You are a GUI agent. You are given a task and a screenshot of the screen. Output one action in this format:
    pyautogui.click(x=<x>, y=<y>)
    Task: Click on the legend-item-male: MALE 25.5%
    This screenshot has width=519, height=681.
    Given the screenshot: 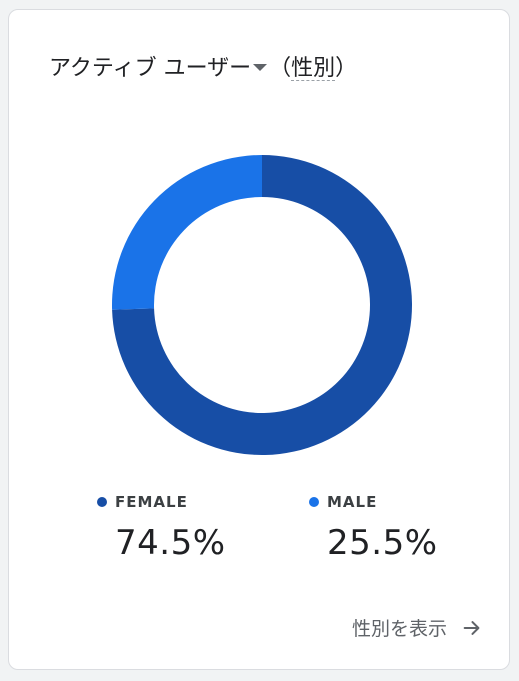 What is the action you would take?
    pyautogui.click(x=373, y=528)
    